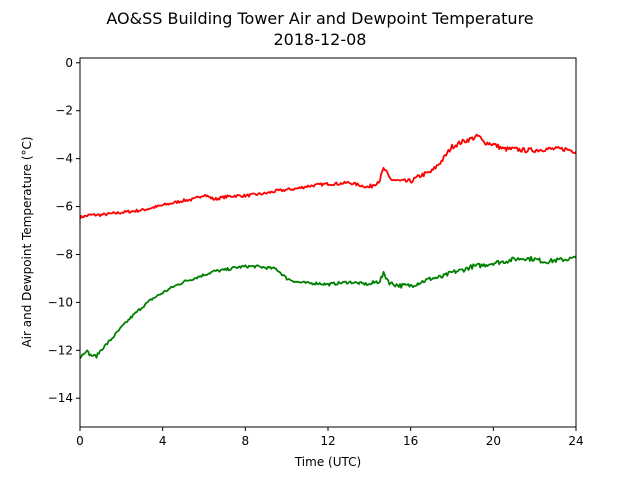  Describe the element at coordinates (64, 207) in the screenshot. I see `y-tick-label: −6` at that location.